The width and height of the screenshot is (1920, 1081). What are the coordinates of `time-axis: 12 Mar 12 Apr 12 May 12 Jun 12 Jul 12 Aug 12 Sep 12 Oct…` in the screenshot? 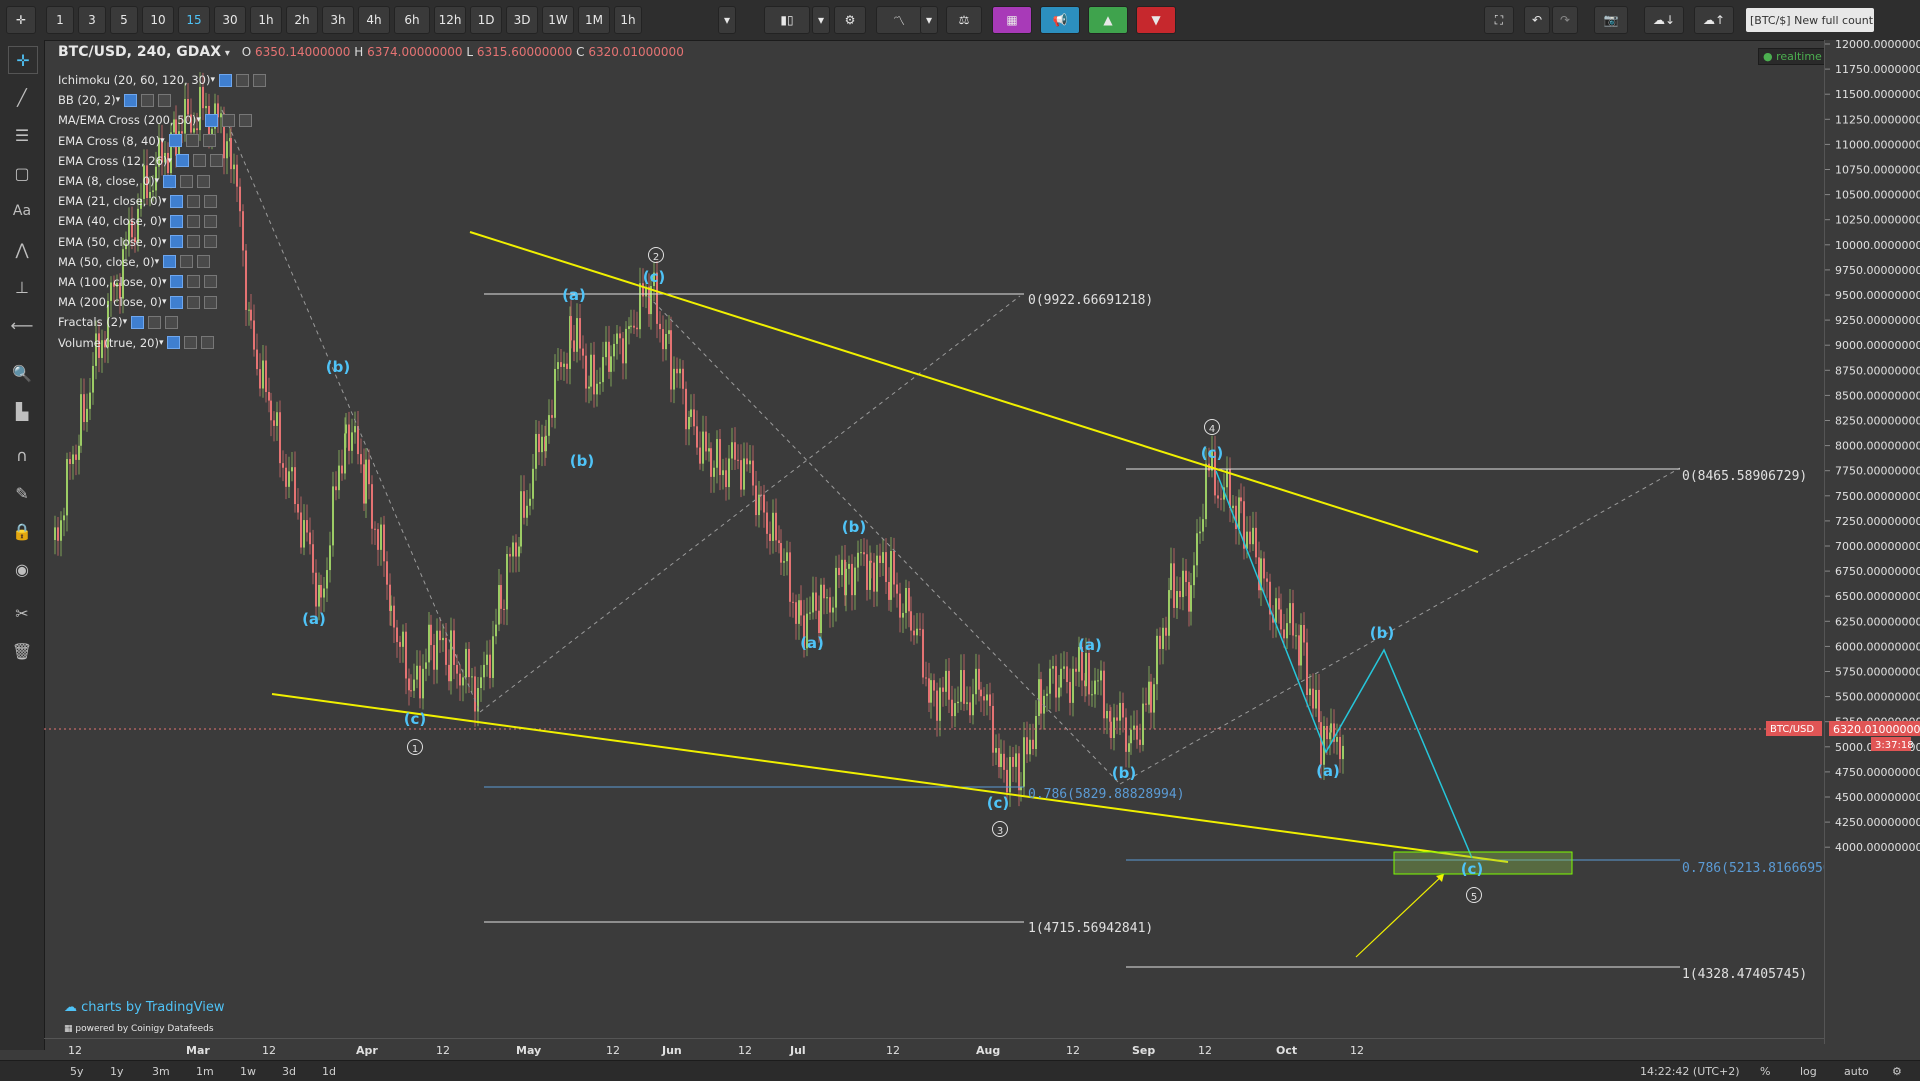 It's located at (934, 1049).